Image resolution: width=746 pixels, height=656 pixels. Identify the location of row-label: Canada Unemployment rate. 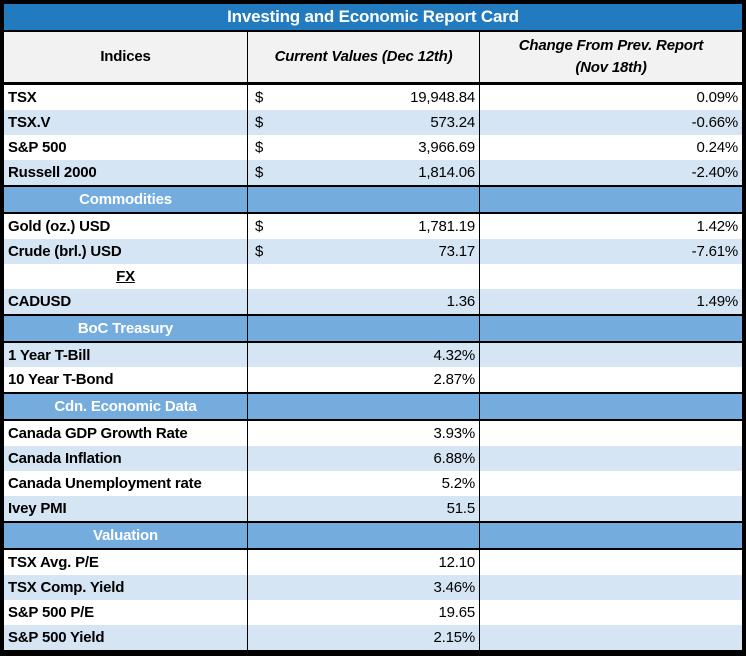
(126, 484).